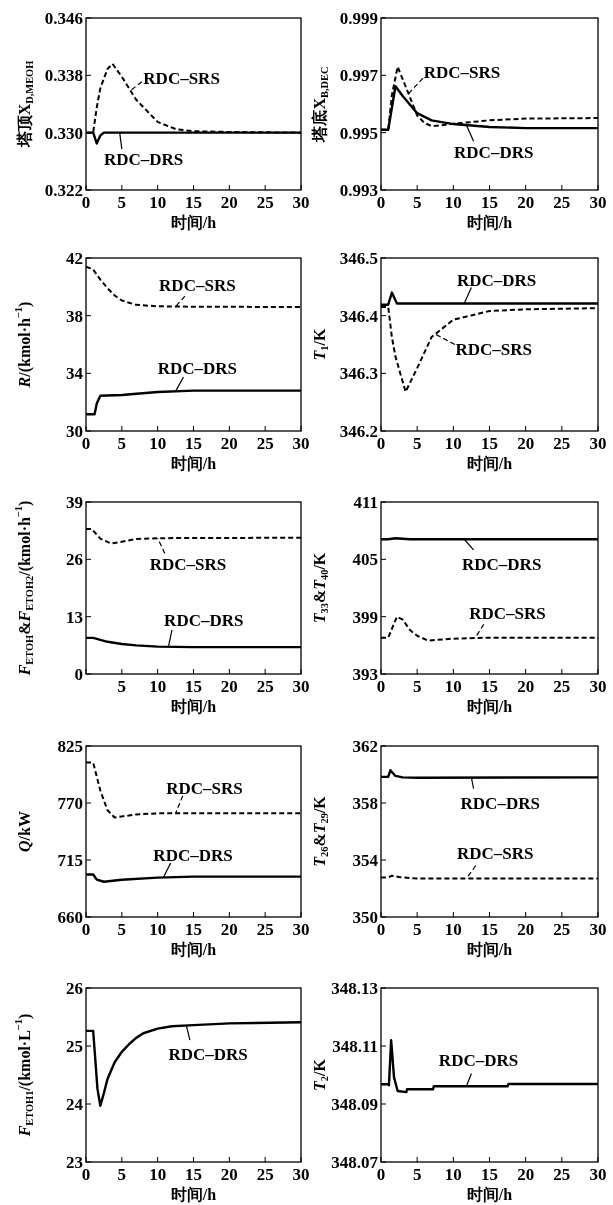 The image size is (613, 1205). Describe the element at coordinates (74, 1046) in the screenshot. I see `y-tick-label: 25` at that location.